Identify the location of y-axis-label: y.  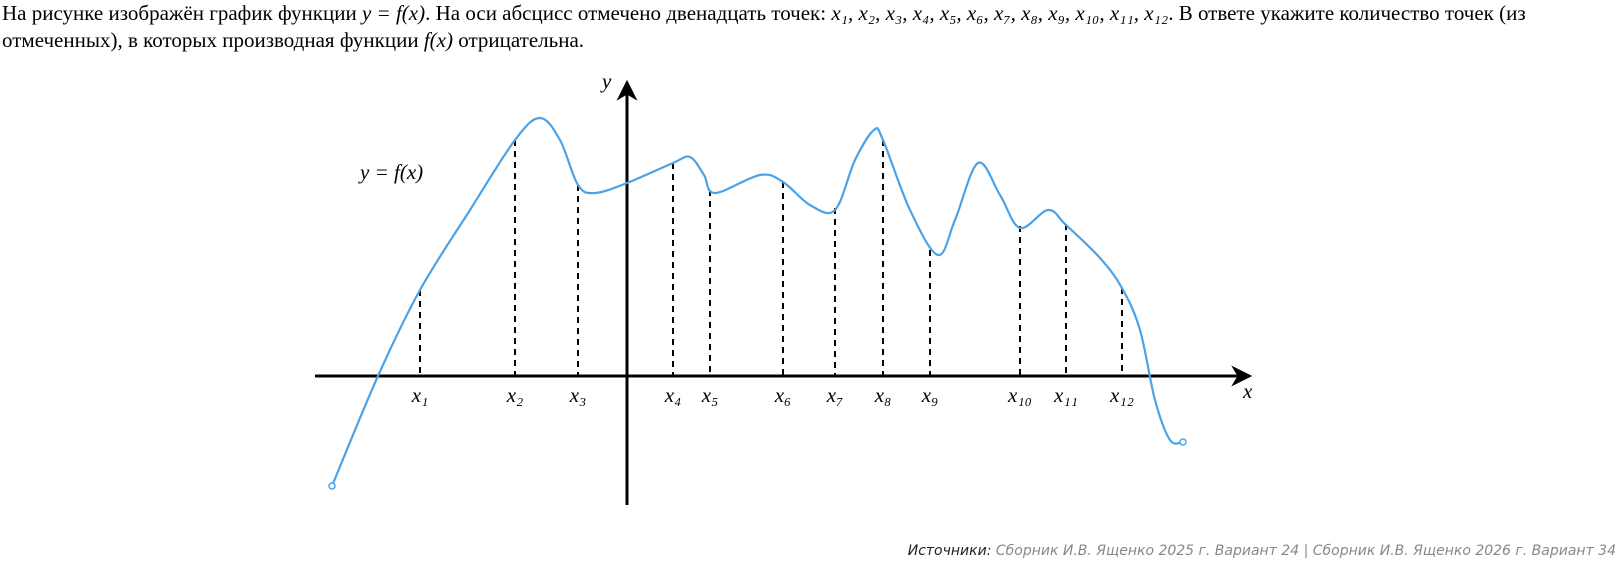
(606, 81).